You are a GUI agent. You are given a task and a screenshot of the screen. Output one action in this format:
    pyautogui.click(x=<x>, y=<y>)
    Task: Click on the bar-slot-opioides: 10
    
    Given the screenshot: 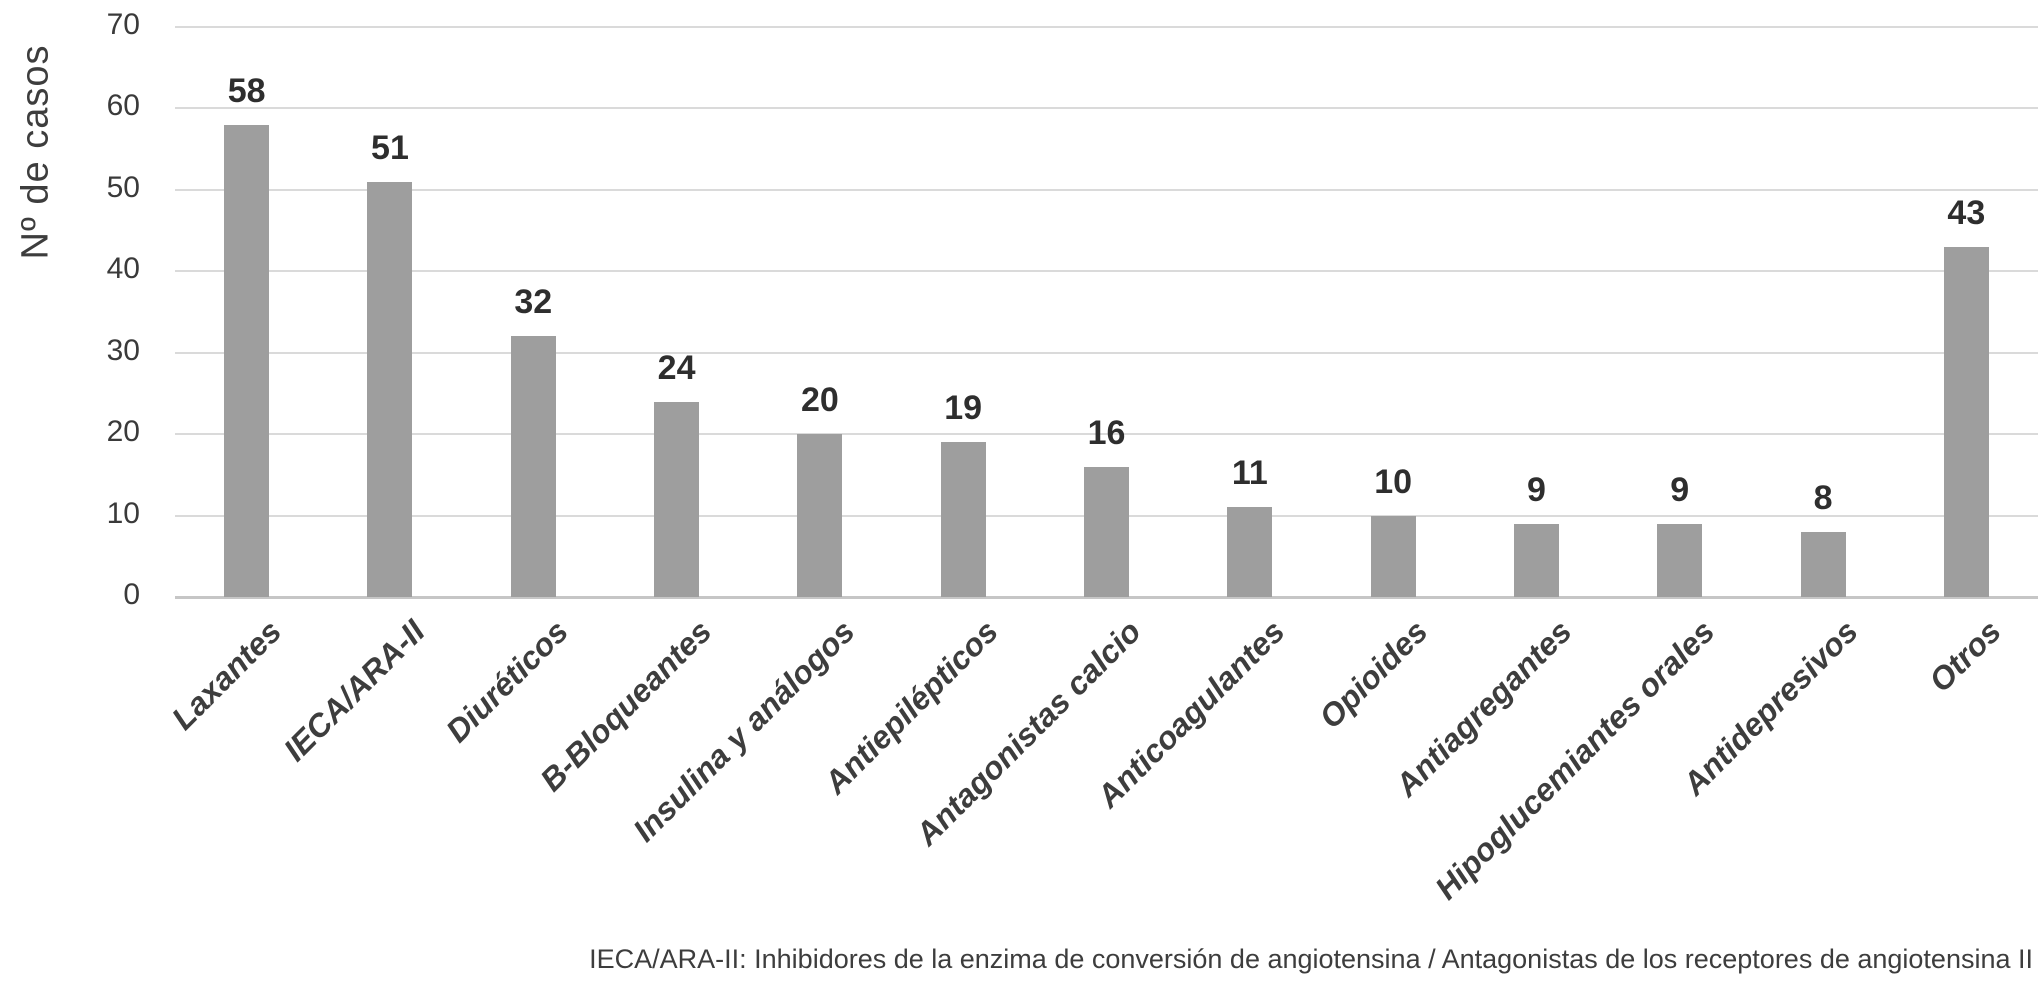 What is the action you would take?
    pyautogui.click(x=1392, y=312)
    